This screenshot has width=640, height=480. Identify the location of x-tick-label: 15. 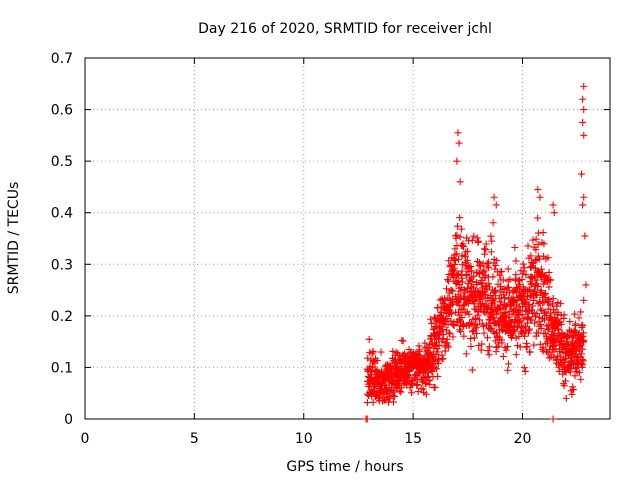
(413, 439).